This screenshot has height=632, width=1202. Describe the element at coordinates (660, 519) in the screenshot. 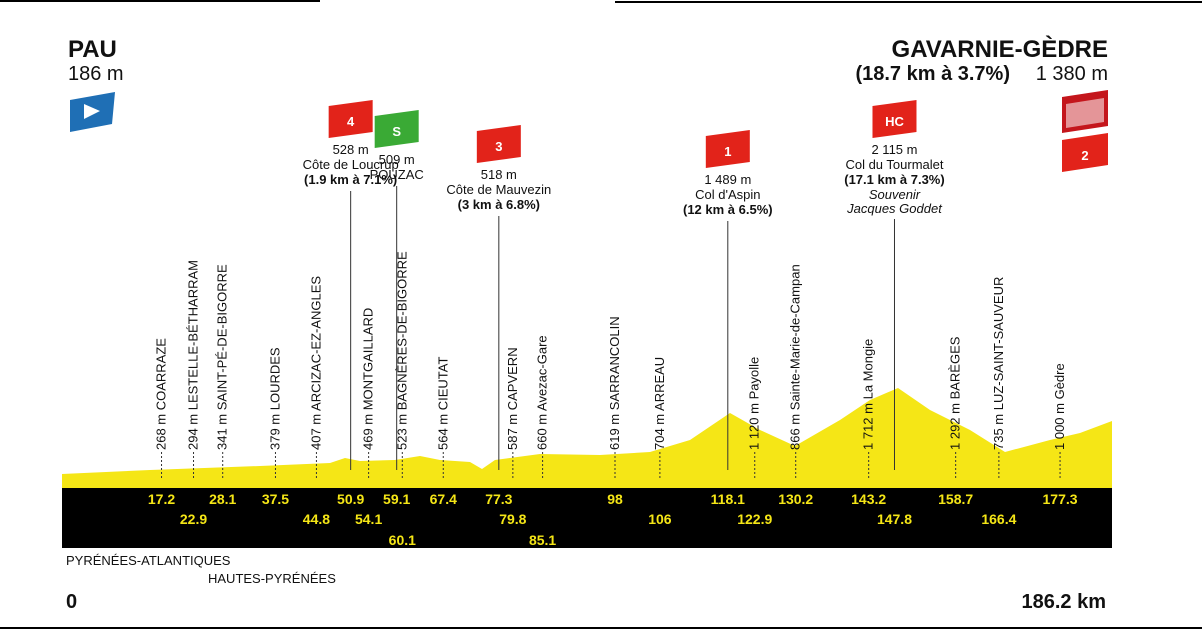

I see `km-marker: 106` at that location.